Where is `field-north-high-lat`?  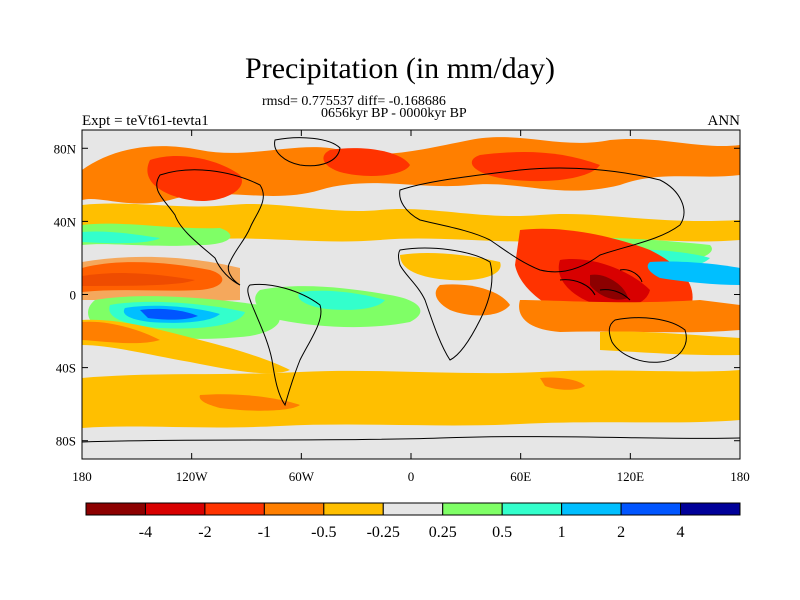 field-north-high-lat is located at coordinates (411, 170).